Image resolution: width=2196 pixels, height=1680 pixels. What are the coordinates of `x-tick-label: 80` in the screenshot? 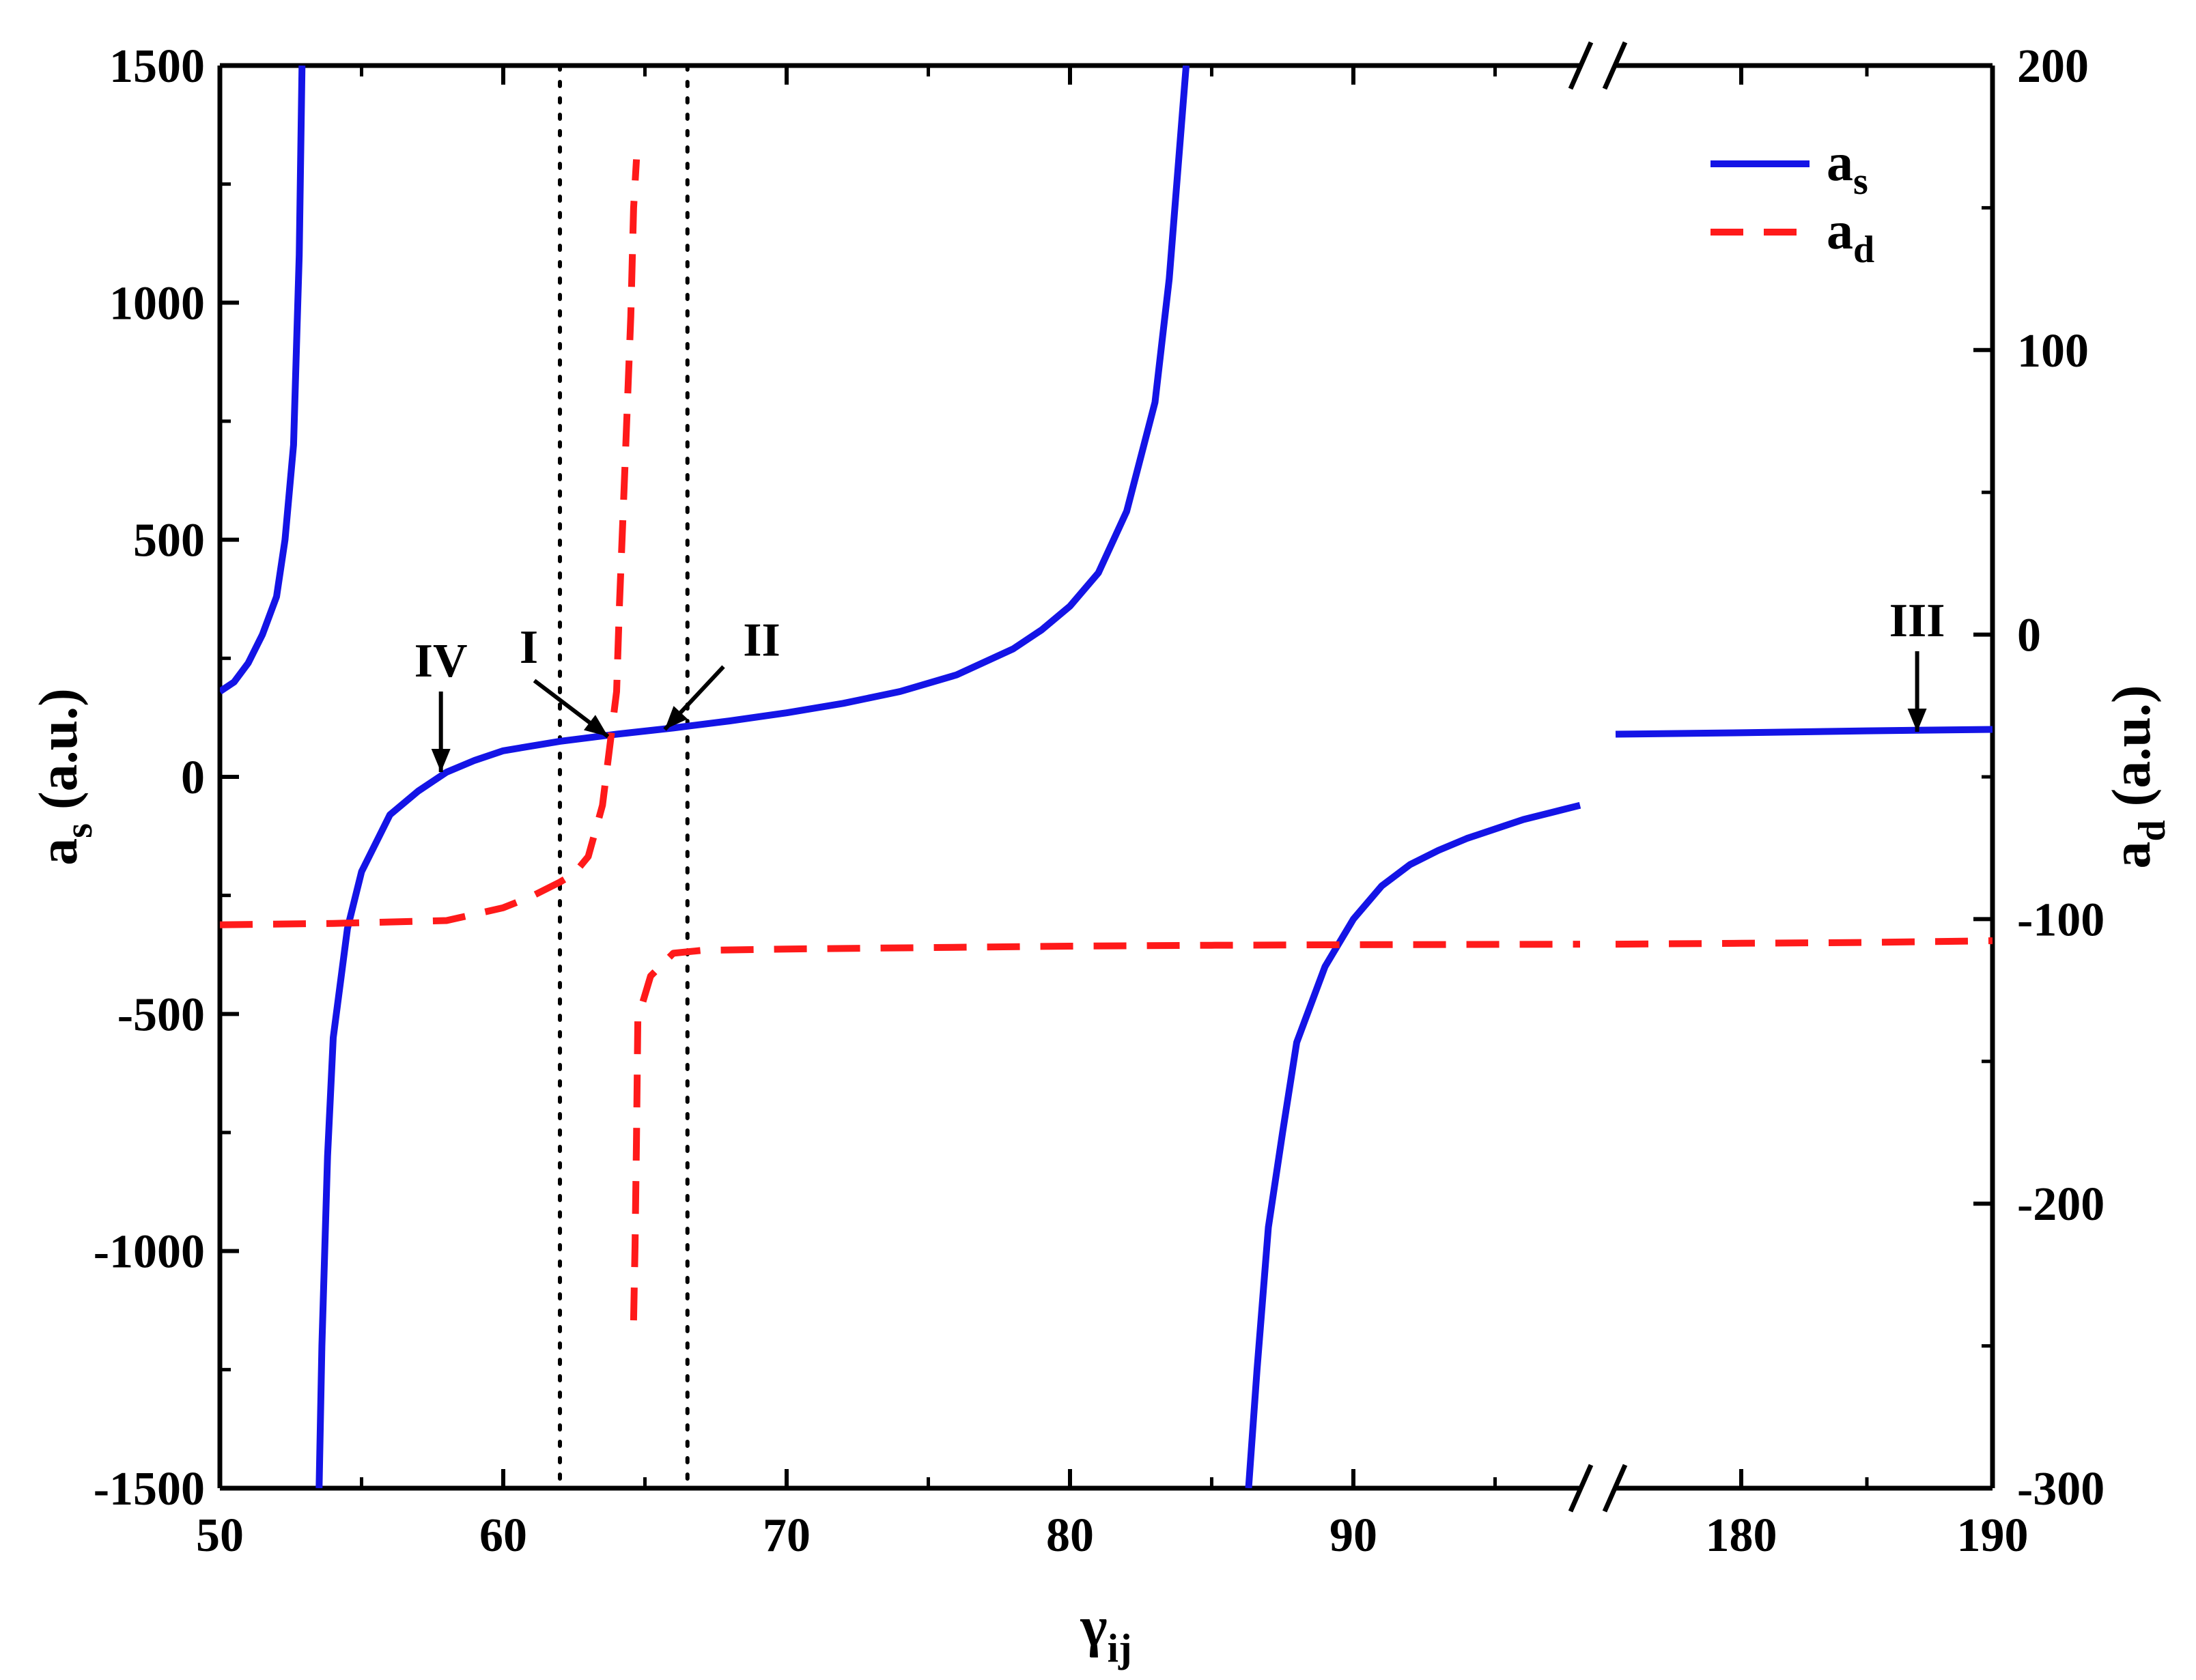 It's located at (1070, 1535).